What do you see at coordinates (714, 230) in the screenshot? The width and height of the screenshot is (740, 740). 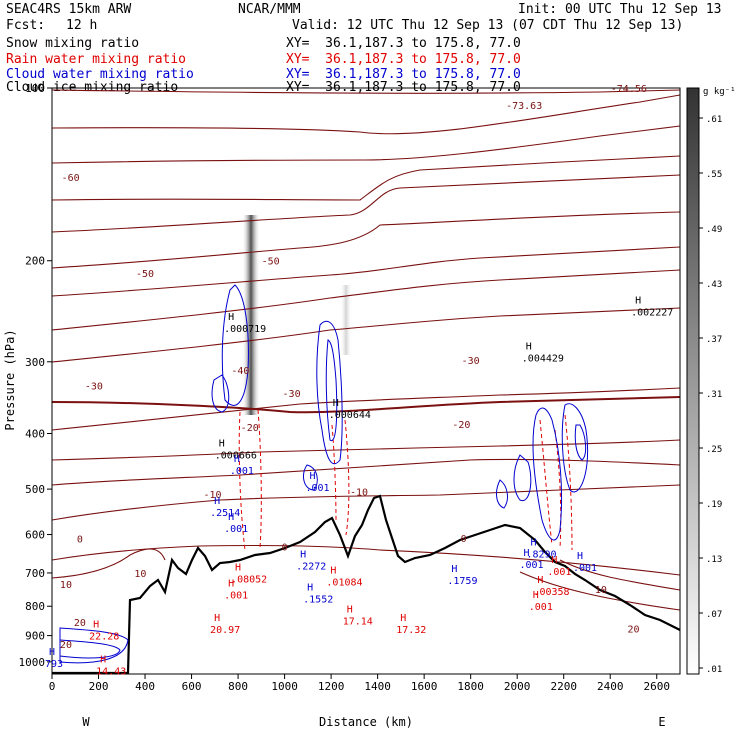 I see `colorbar-tick-label-8: .49` at bounding box center [714, 230].